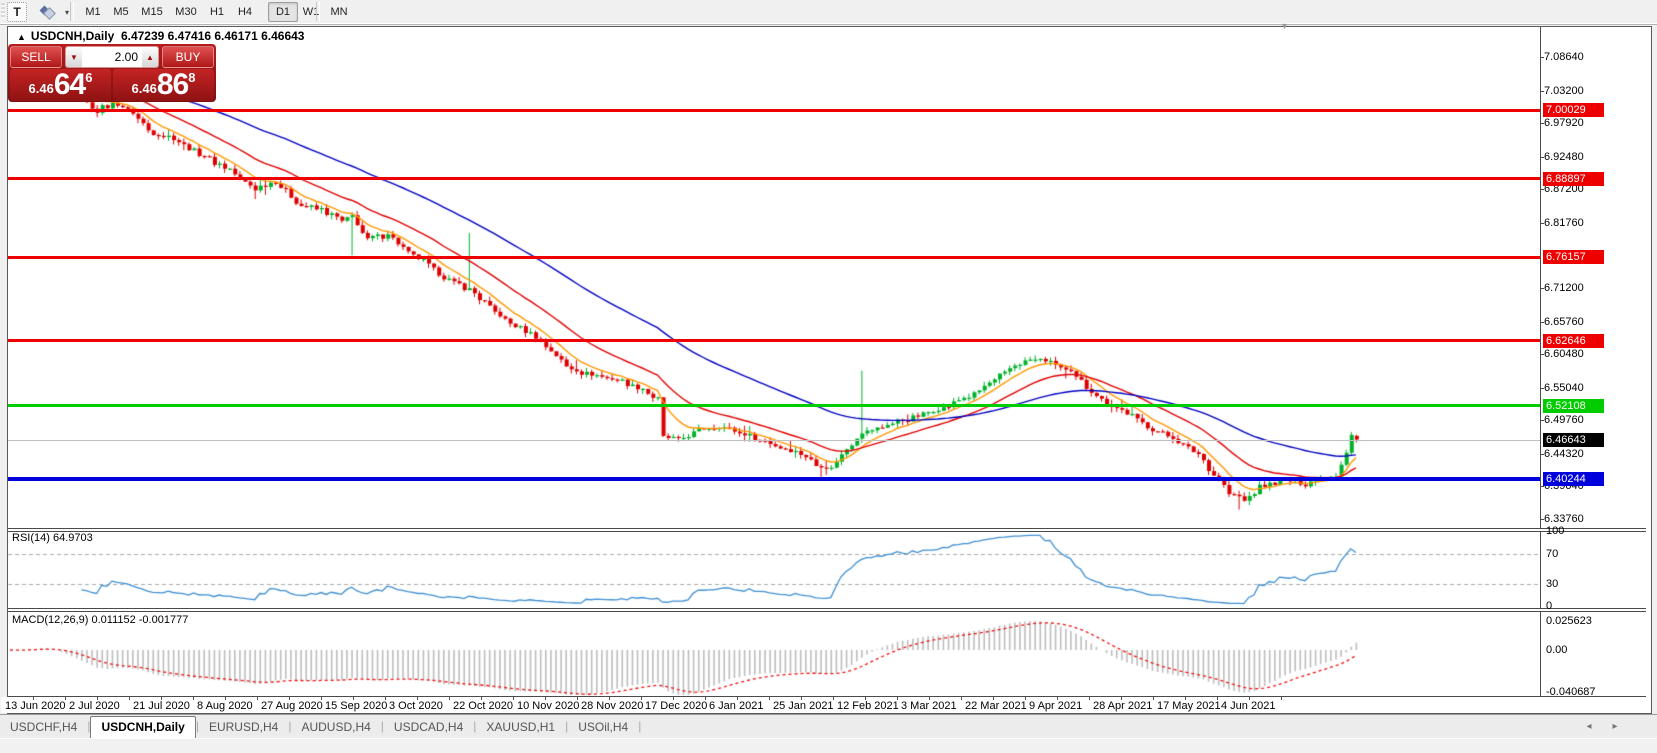 The image size is (1657, 753). What do you see at coordinates (774, 340) in the screenshot?
I see `level-line-6.62646` at bounding box center [774, 340].